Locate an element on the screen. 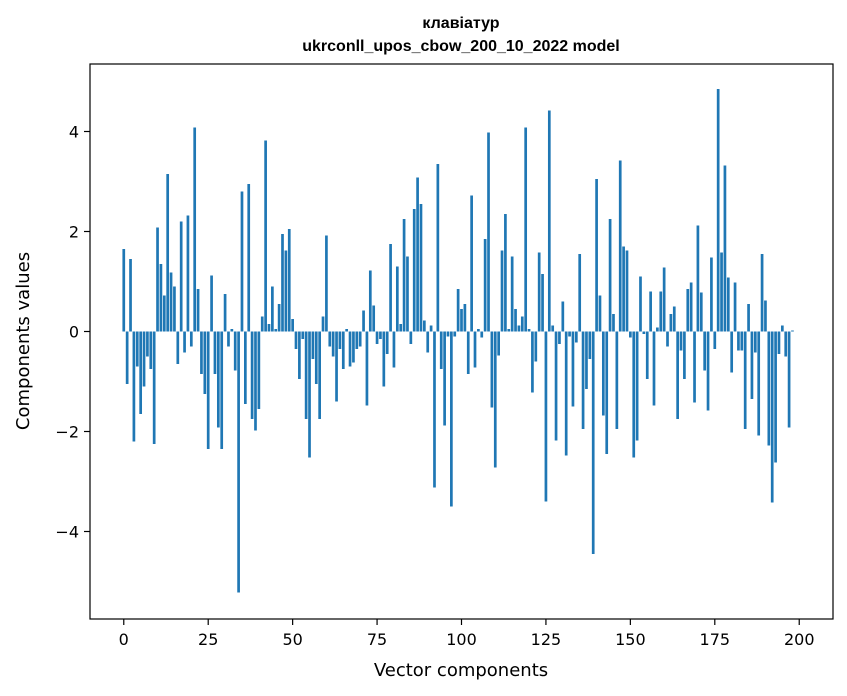  x-tick-label: 0 is located at coordinates (124, 639).